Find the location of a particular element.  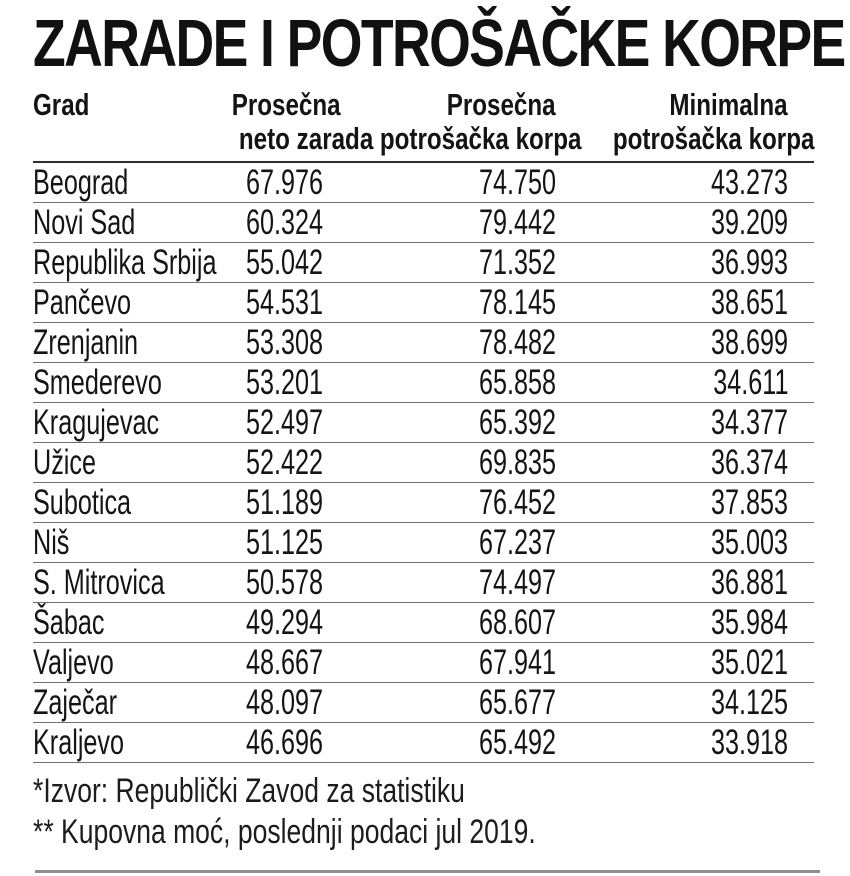

city-value: Užice is located at coordinates (65, 462).